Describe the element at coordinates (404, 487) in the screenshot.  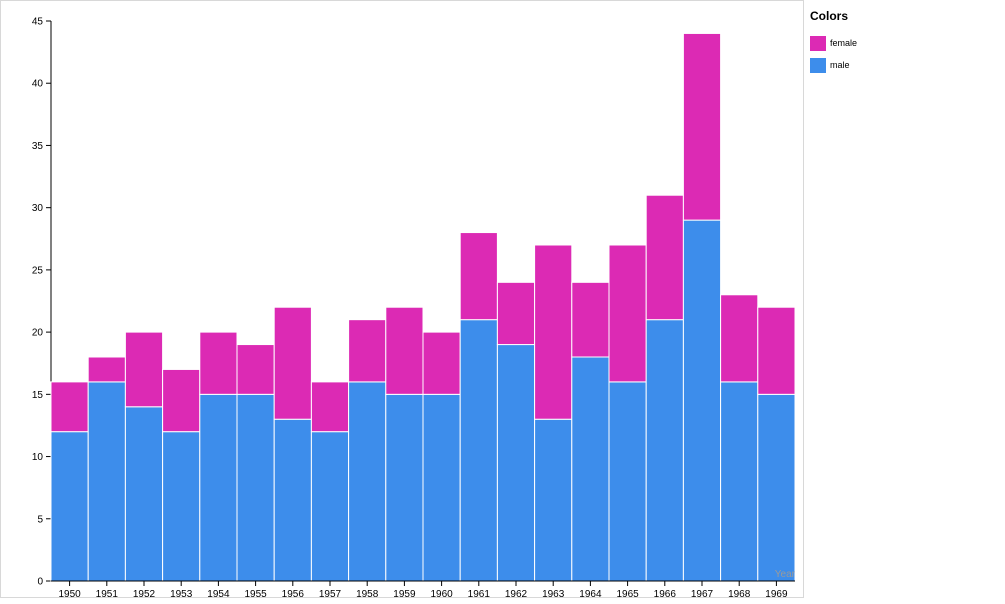
I see `bar-male-1959` at that location.